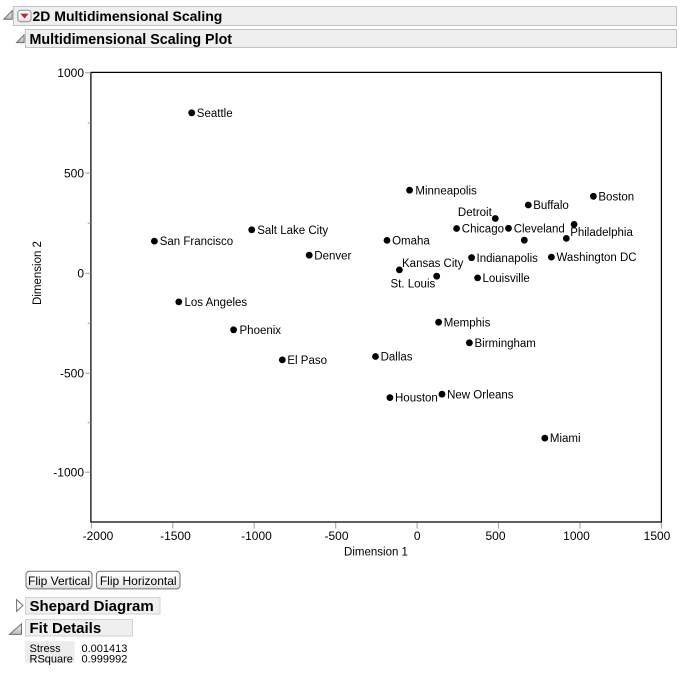 Image resolution: width=686 pixels, height=675 pixels. I want to click on svg-text: -1500, so click(175, 536).